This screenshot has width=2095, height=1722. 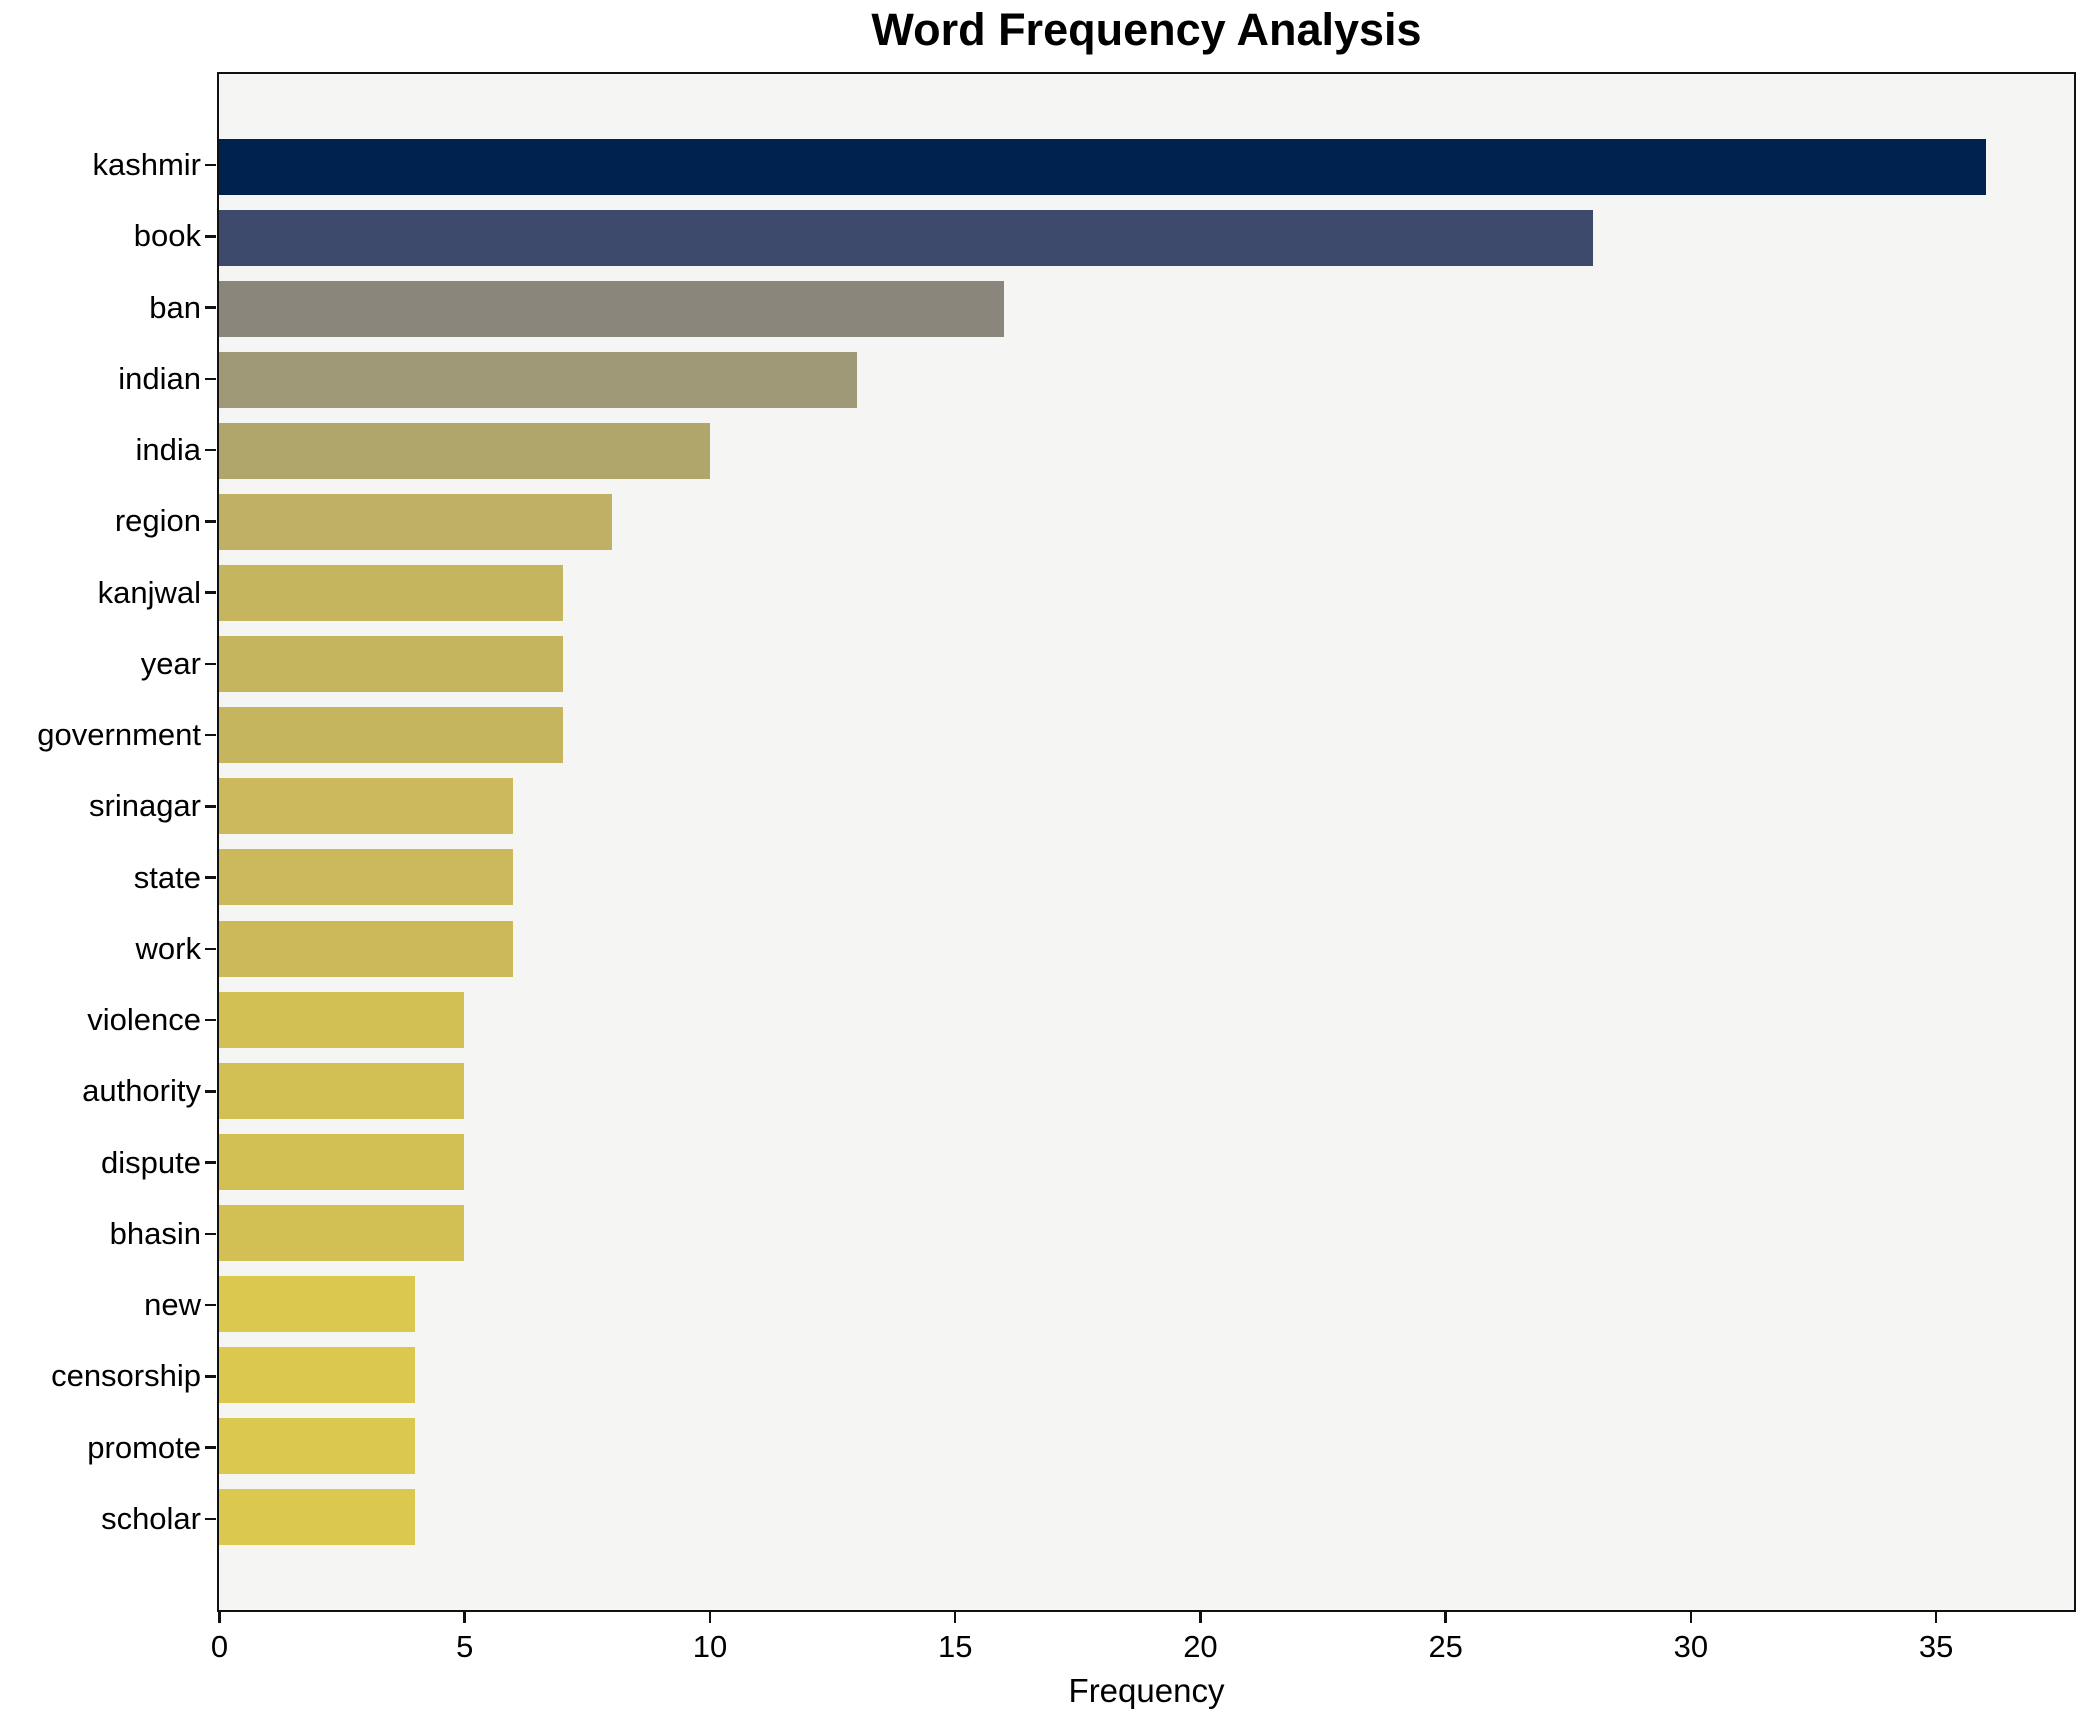 What do you see at coordinates (955, 1646) in the screenshot?
I see `x-tick-label-15: 15` at bounding box center [955, 1646].